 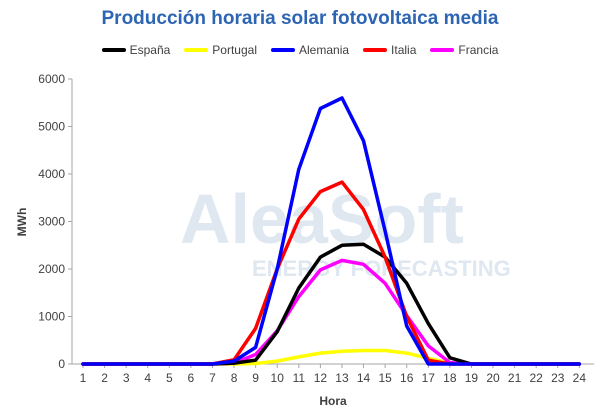 I want to click on x-tick-label: 15, so click(x=385, y=378).